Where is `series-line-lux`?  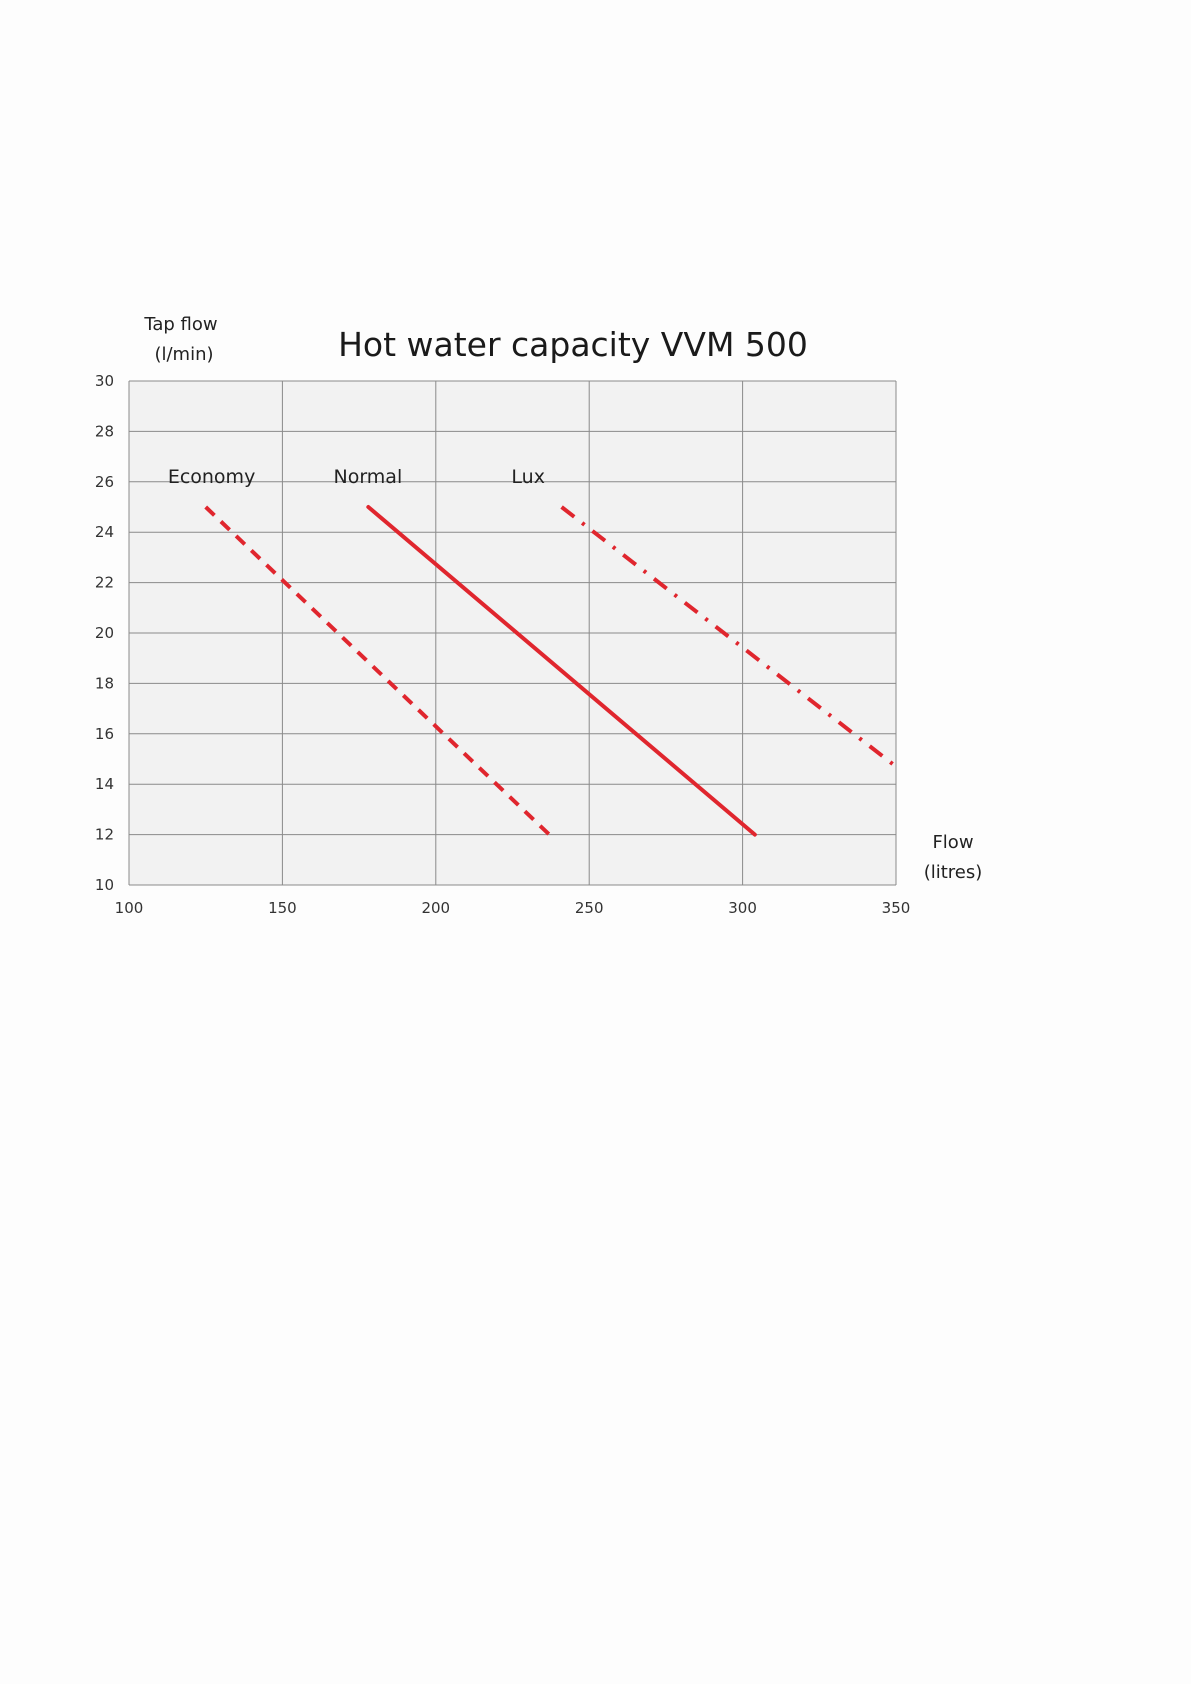 series-line-lux is located at coordinates (729, 637).